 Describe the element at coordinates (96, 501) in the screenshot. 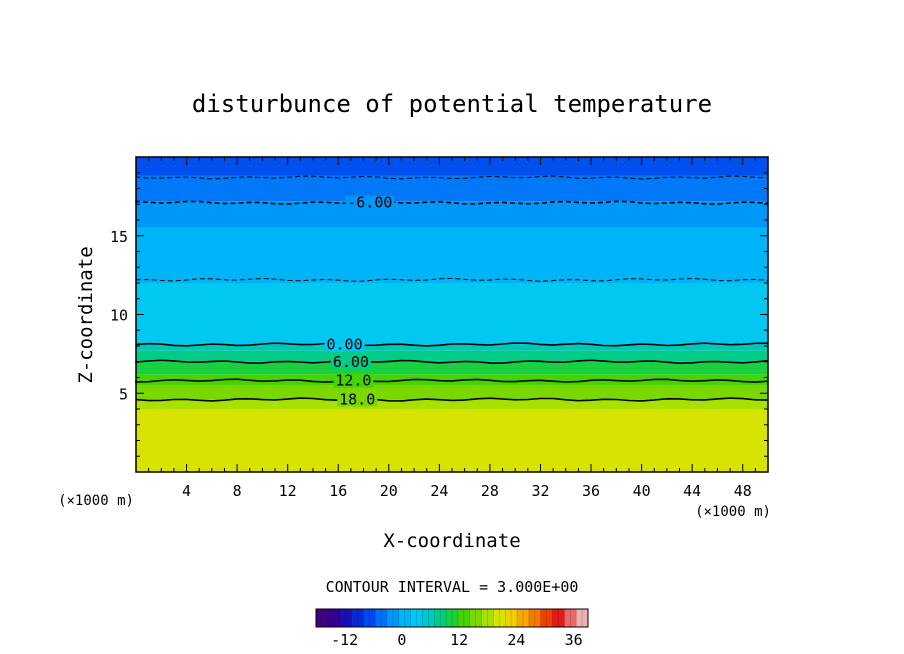

I see `x-unit-left: (×1000 m)` at that location.